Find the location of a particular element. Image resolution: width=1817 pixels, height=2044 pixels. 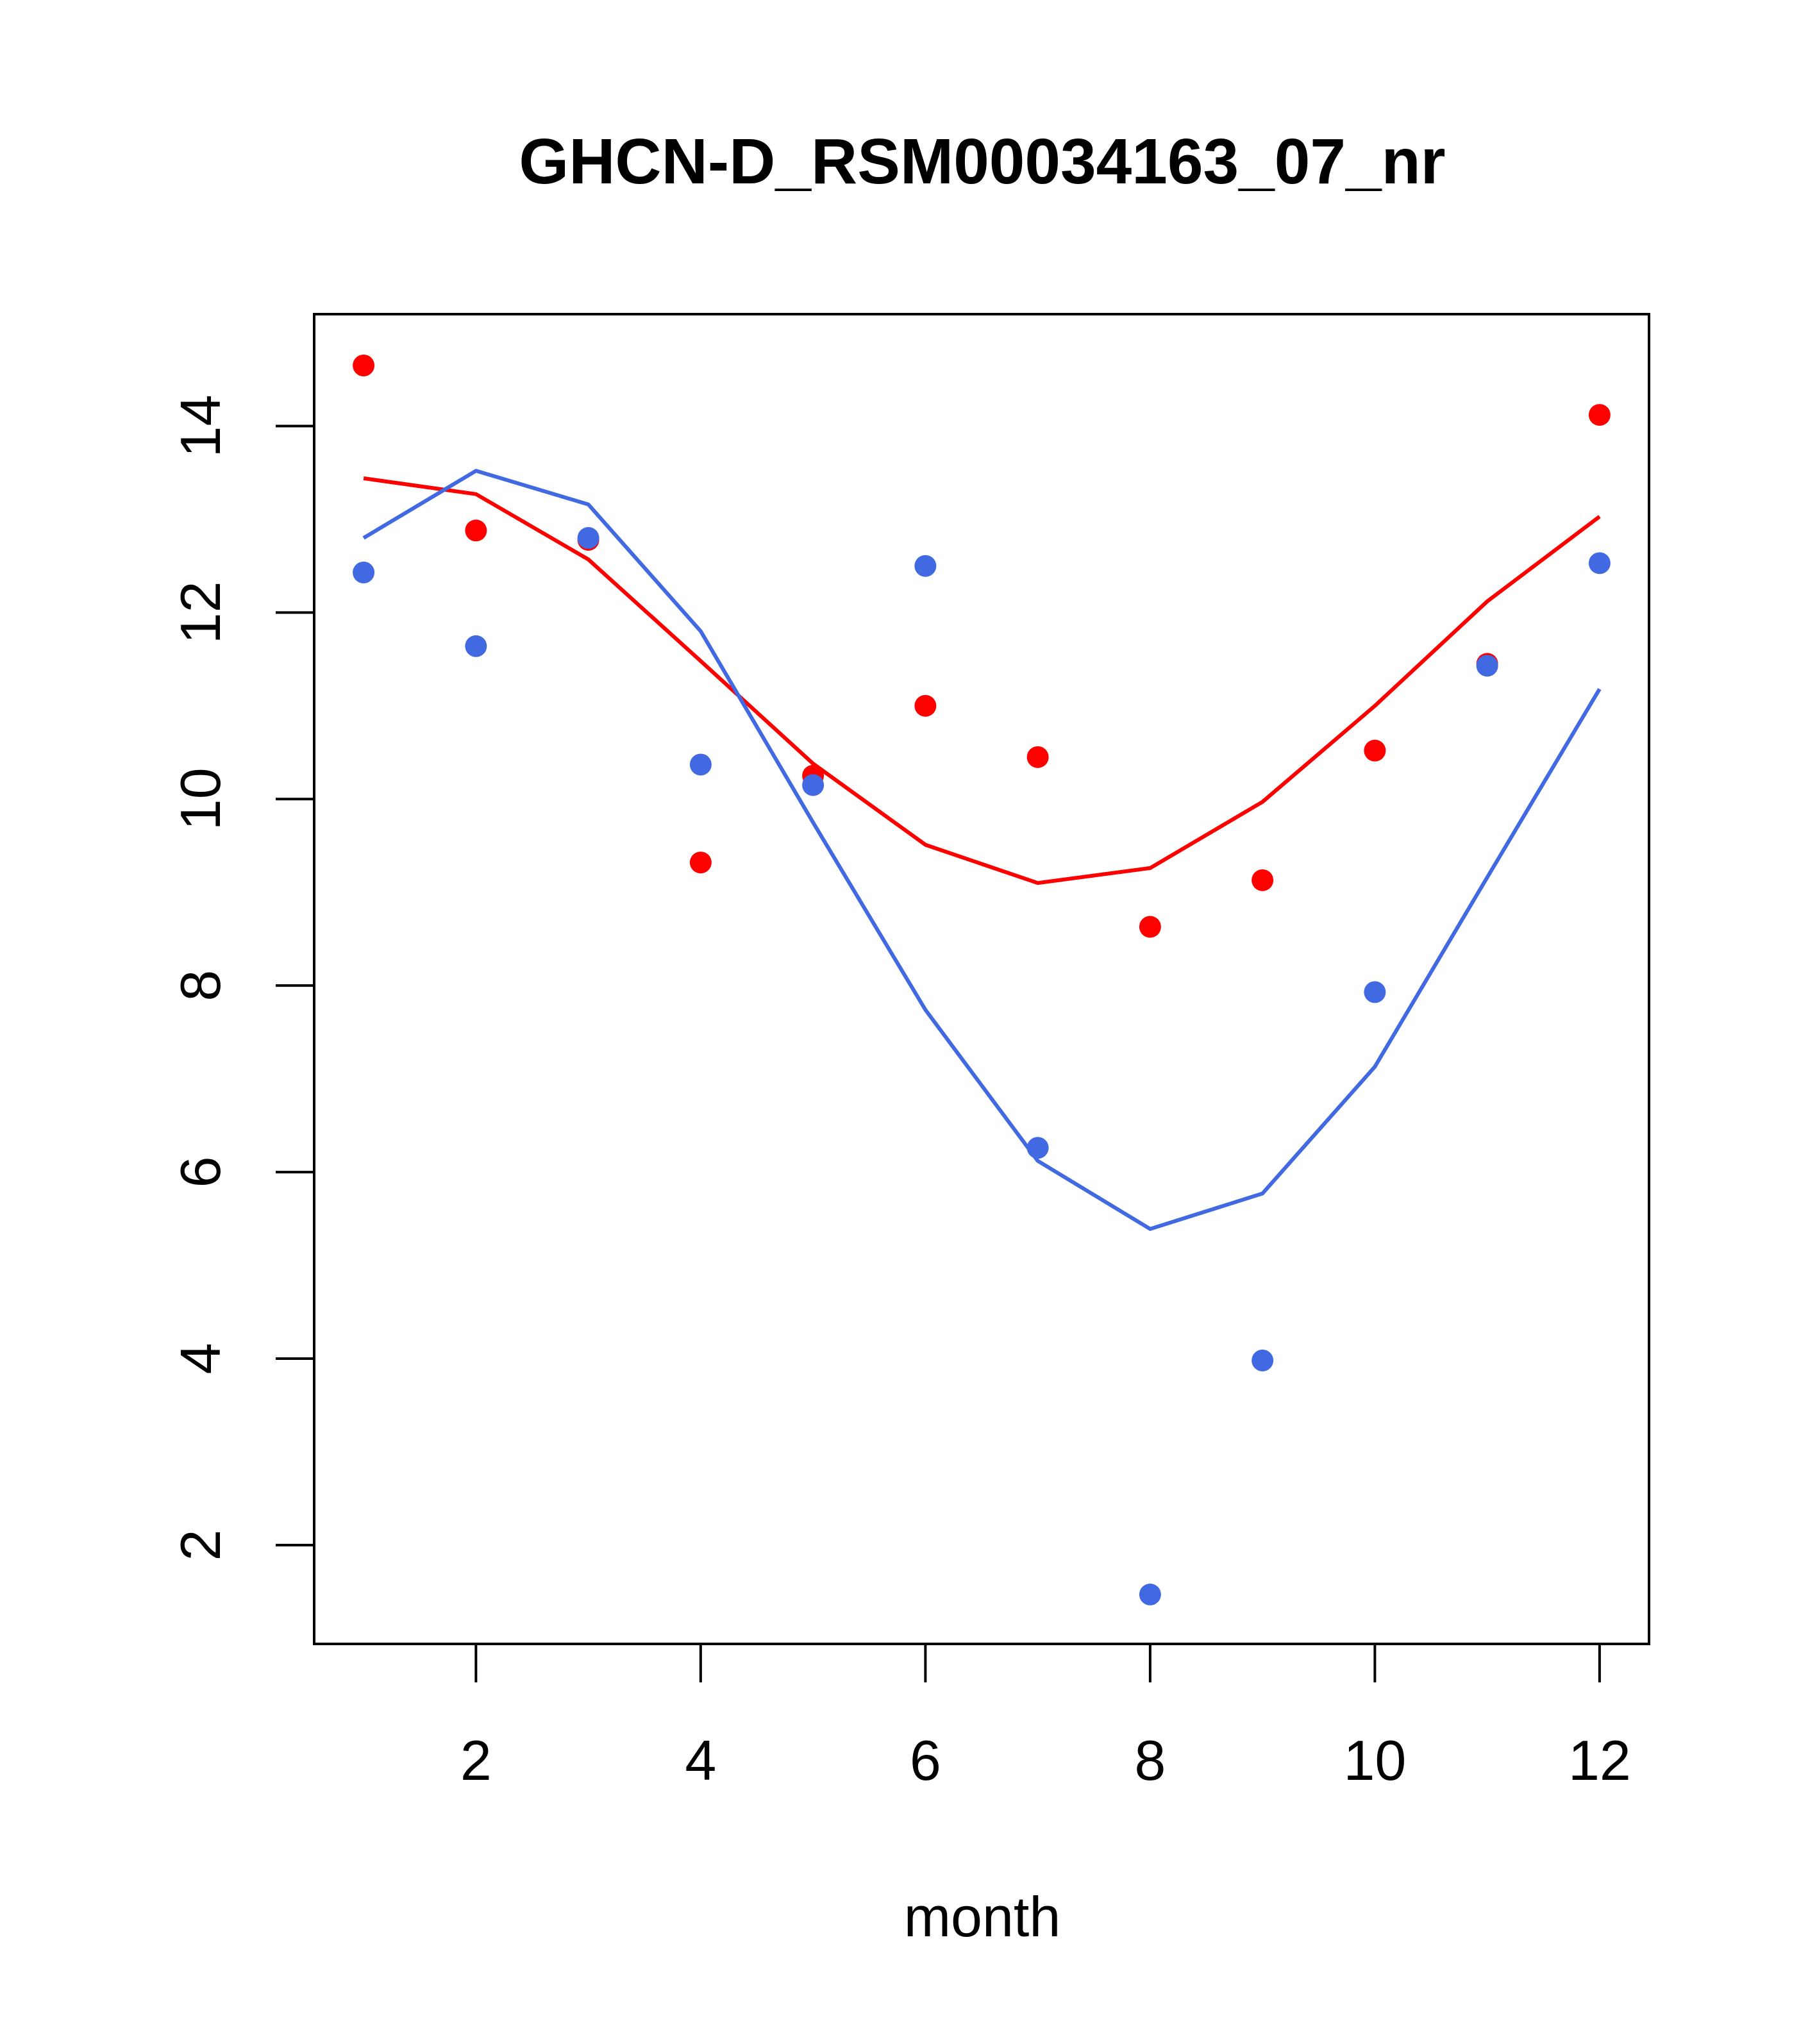

y-tick-label: 10 is located at coordinates (201, 799).